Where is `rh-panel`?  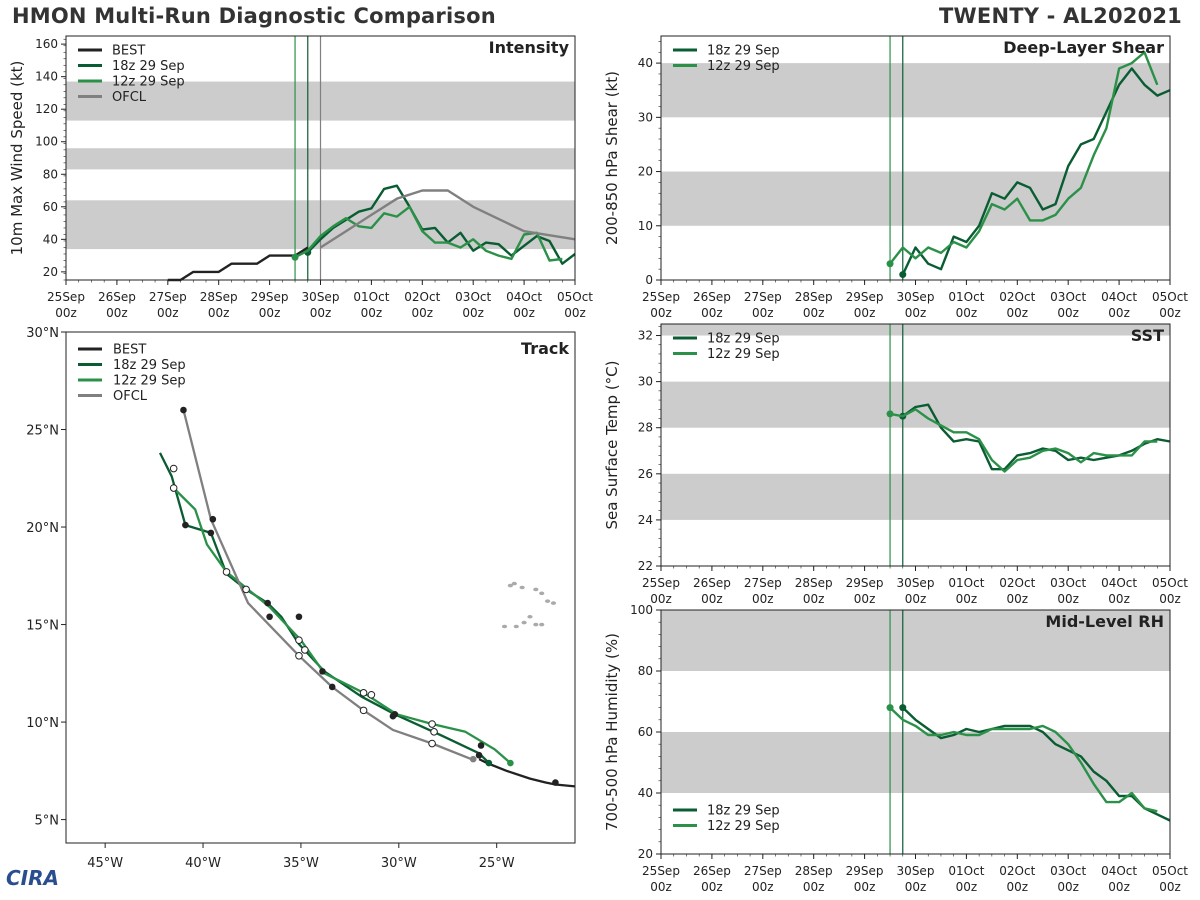
rh-panel is located at coordinates (913, 734).